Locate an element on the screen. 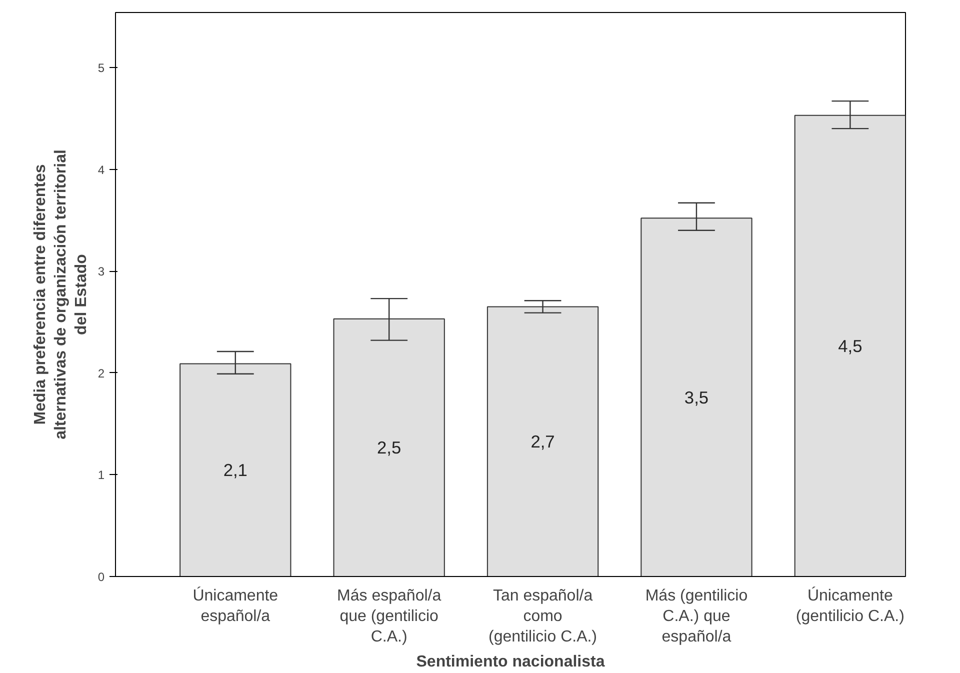 The image size is (960, 673). x-tick-label: Más (gentilicio C.A.) que español/a is located at coordinates (696, 617).